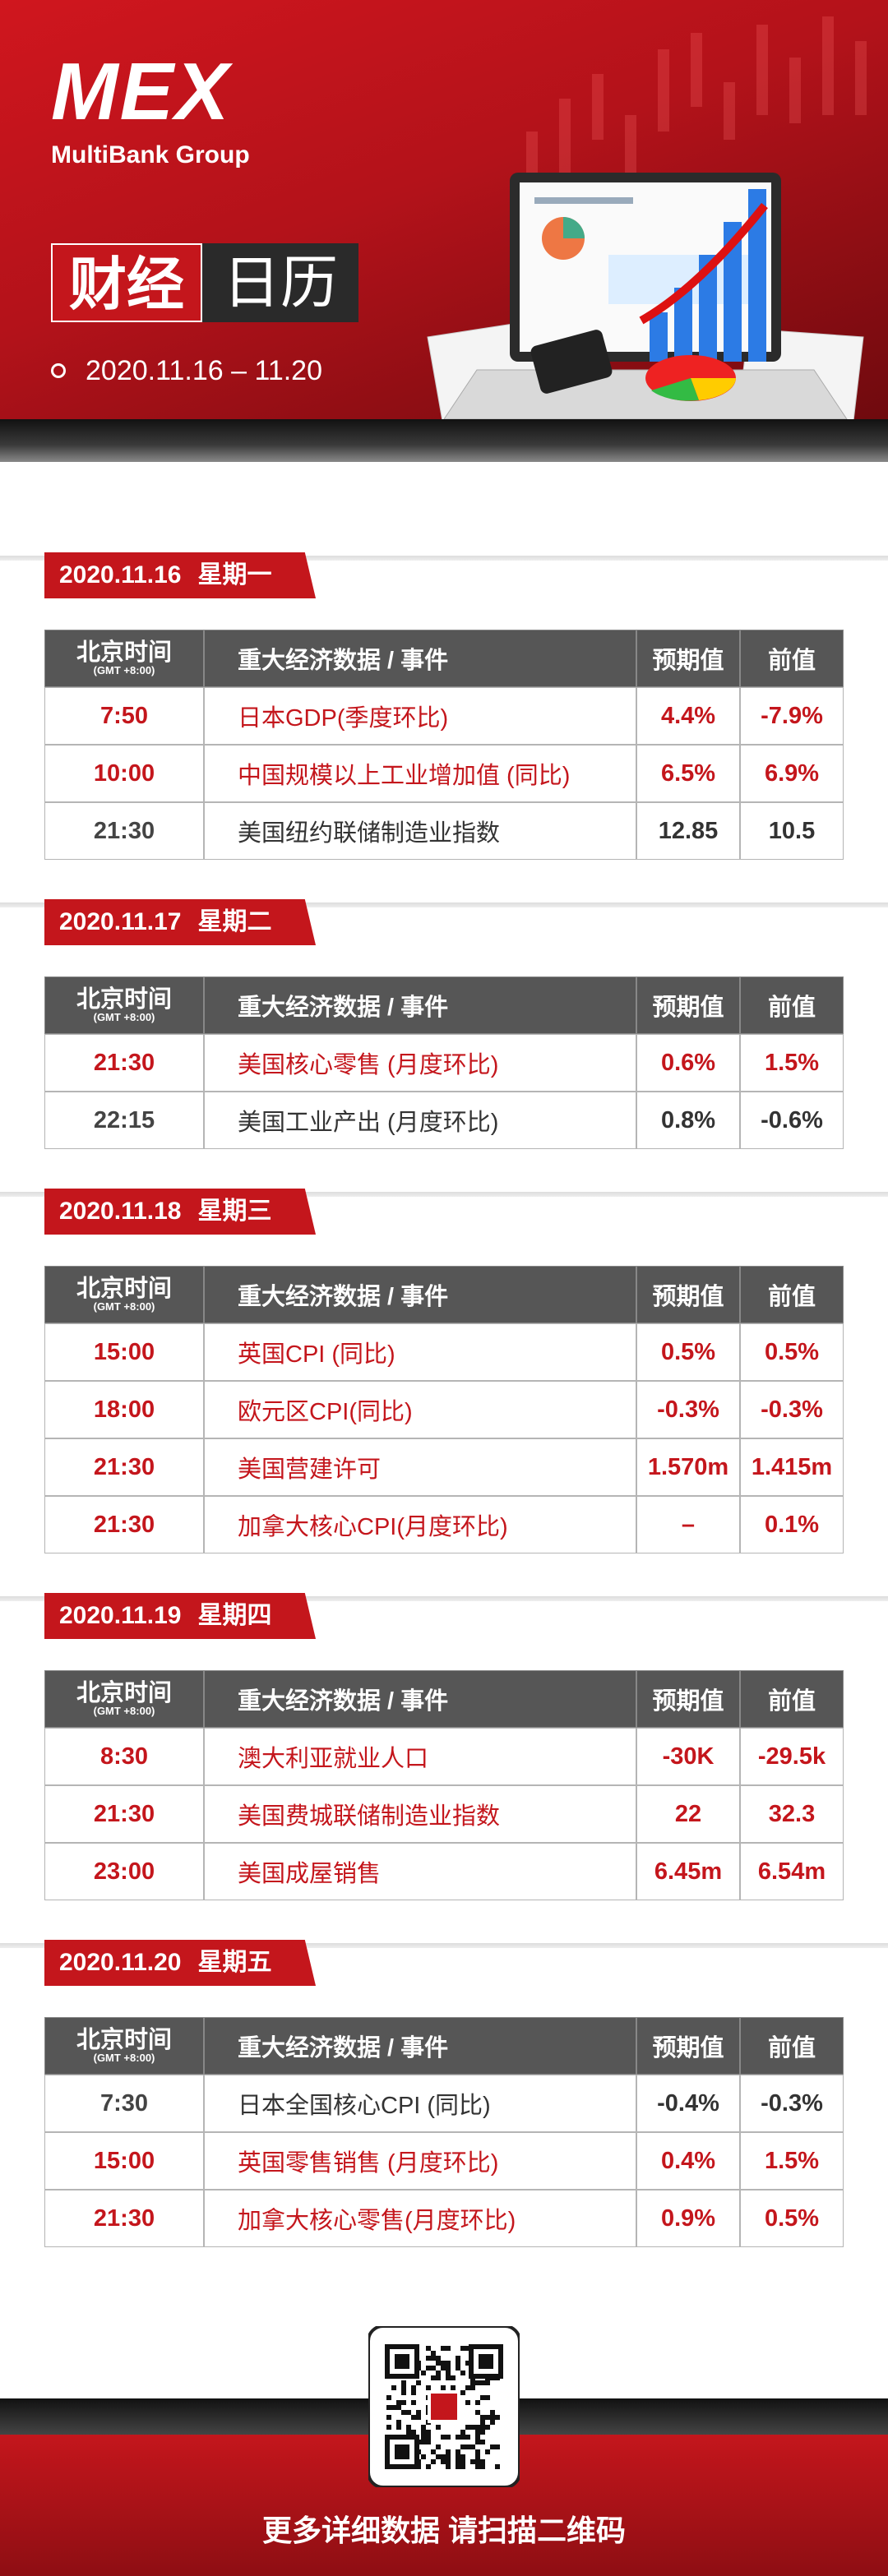  Describe the element at coordinates (150, 155) in the screenshot. I see `brand: MultiBank Group` at that location.